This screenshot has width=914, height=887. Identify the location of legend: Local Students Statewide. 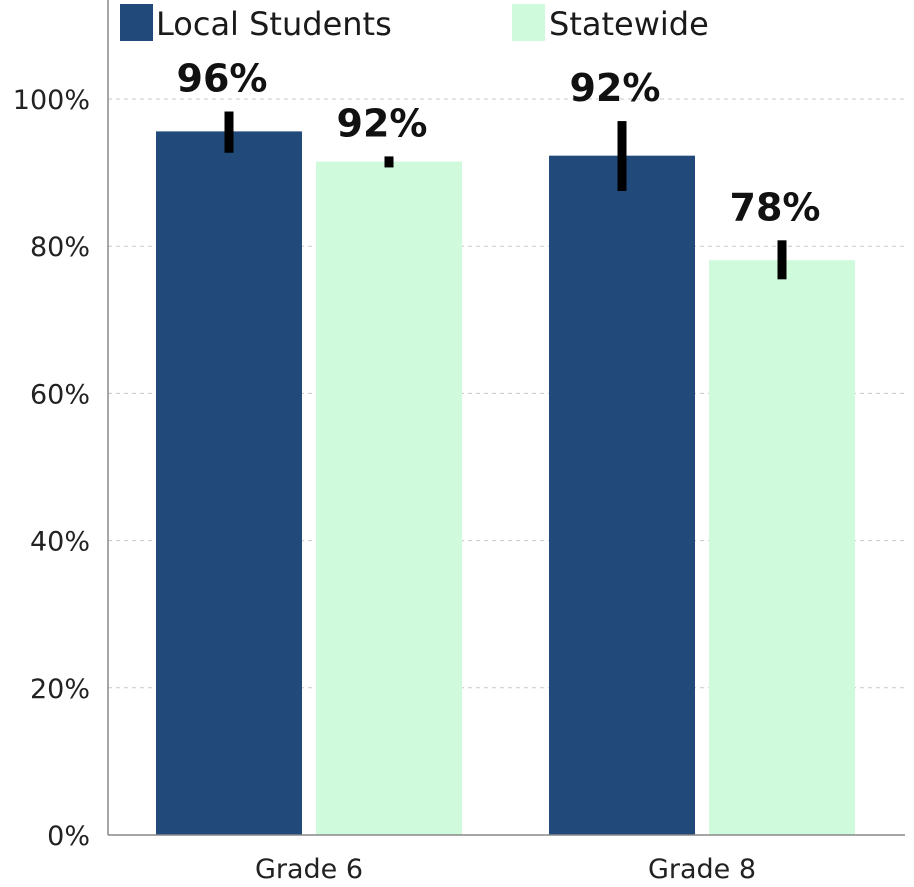
(414, 23).